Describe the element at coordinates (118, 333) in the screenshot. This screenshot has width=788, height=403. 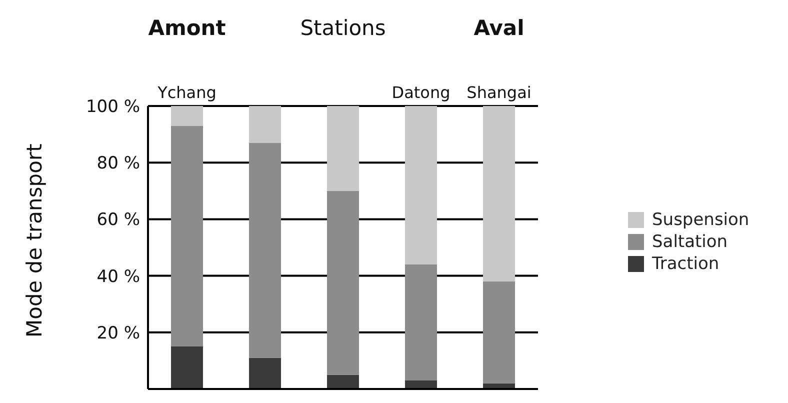
I see `y-tick-label: 20 %` at that location.